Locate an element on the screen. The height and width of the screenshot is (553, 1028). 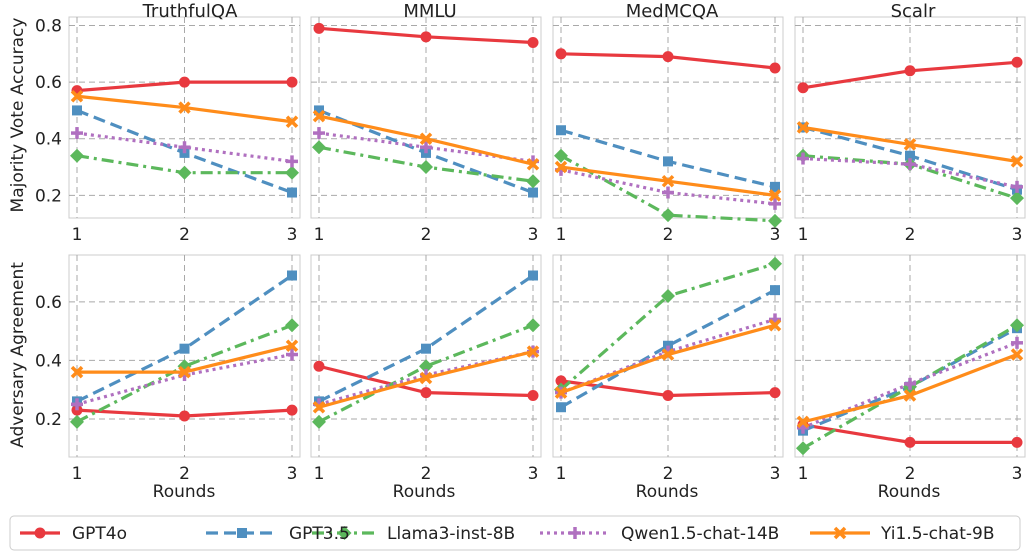
y-axis-label-bottom: Adversary Agreement is located at coordinates (18, 355).